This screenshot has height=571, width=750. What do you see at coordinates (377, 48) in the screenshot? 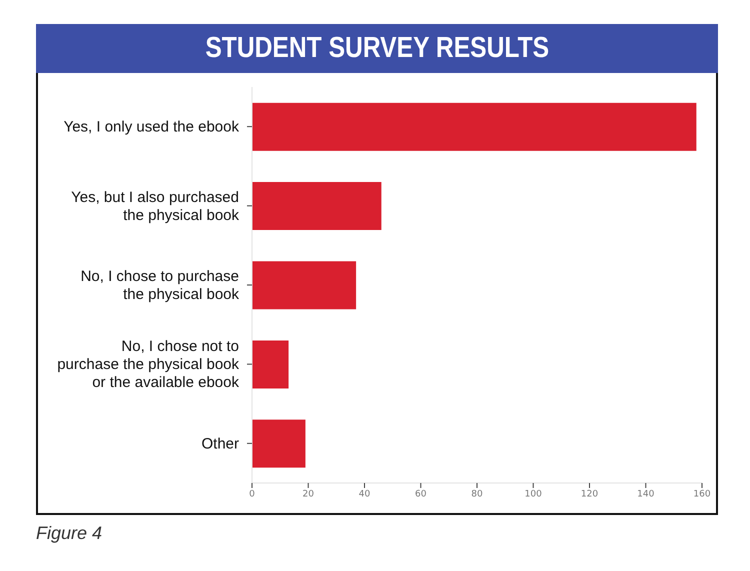
I see `chart-title: STUDENT SURVEY RESULTS` at bounding box center [377, 48].